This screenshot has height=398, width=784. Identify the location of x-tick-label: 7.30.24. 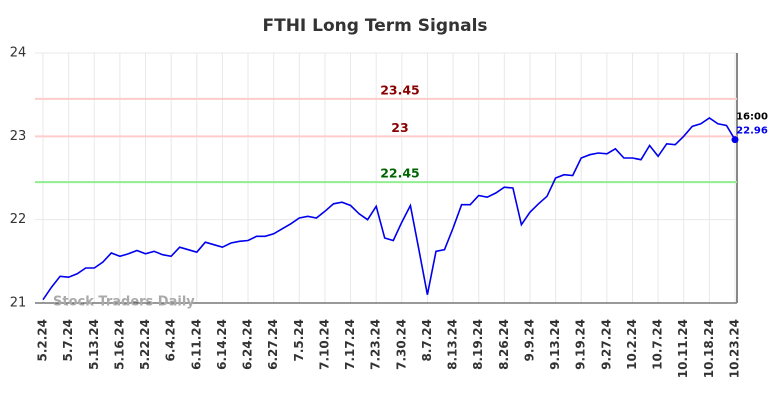
(401, 344).